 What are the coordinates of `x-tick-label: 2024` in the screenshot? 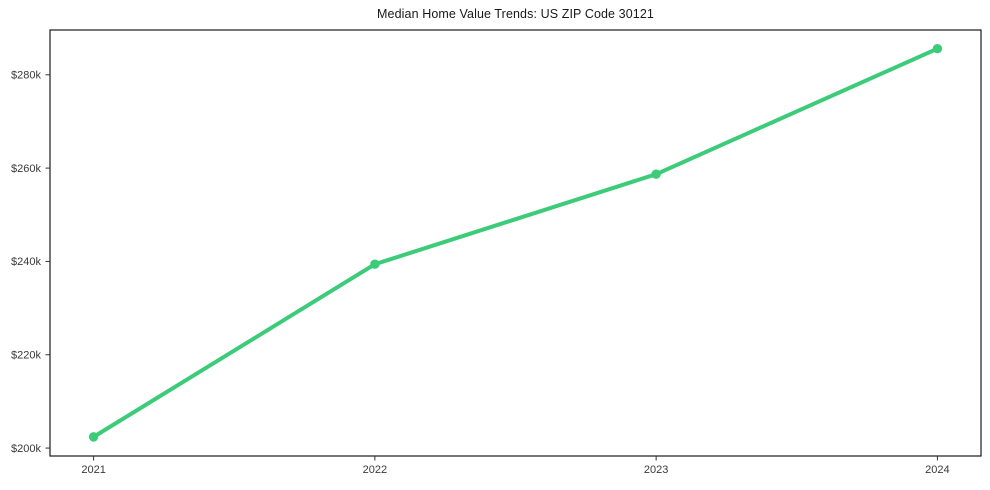 It's located at (937, 470).